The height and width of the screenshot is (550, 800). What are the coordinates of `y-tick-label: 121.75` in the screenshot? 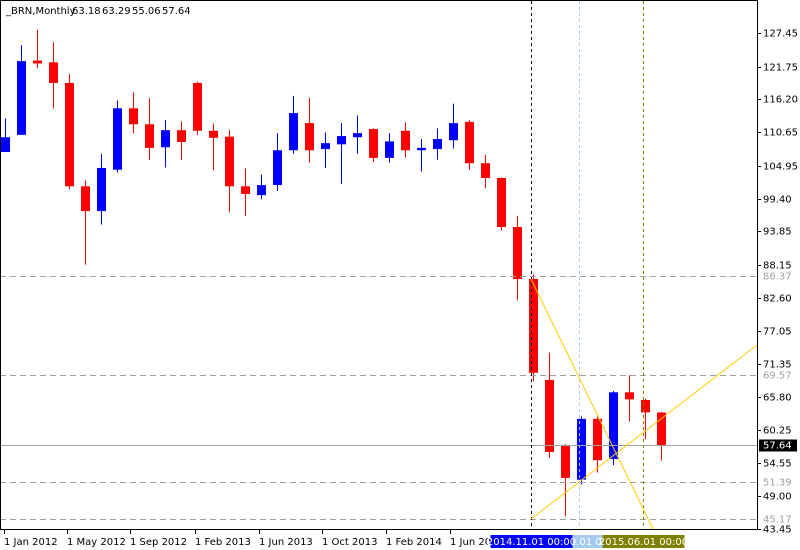 It's located at (780, 68).